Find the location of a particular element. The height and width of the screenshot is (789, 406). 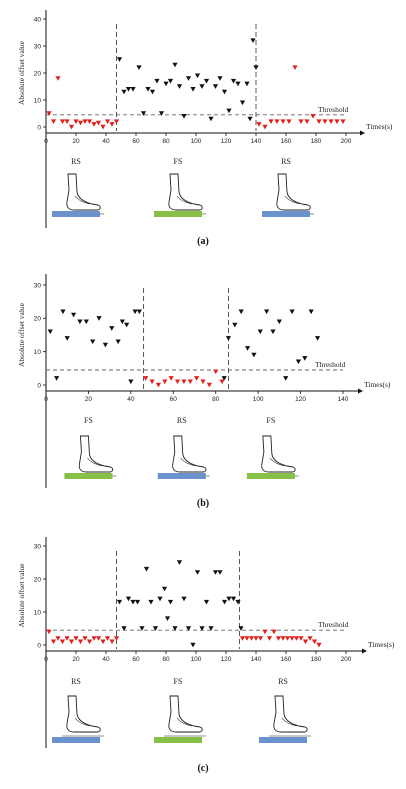

x-tick-label: 60 is located at coordinates (136, 659).